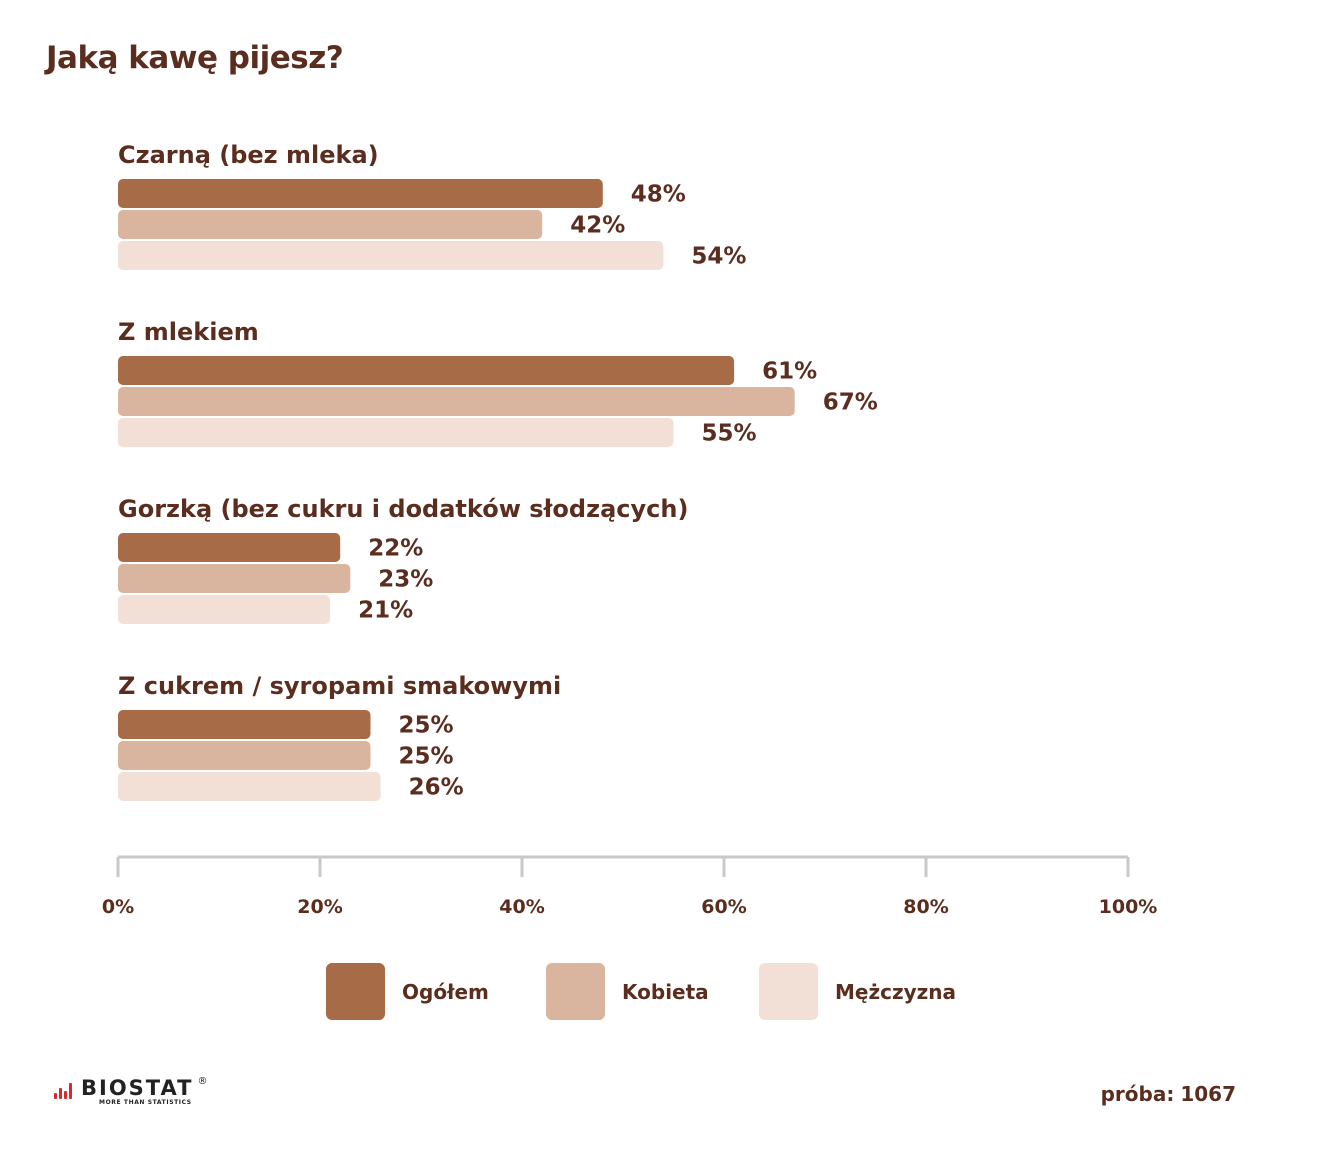 The image size is (1330, 1154). What do you see at coordinates (118, 907) in the screenshot?
I see `x-tick-label: 0%` at bounding box center [118, 907].